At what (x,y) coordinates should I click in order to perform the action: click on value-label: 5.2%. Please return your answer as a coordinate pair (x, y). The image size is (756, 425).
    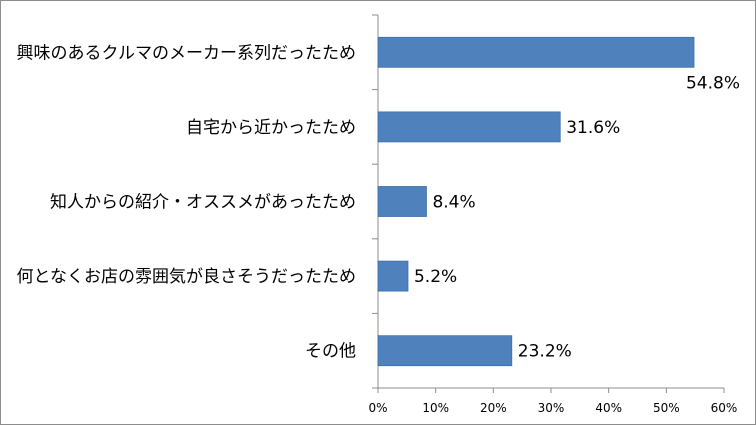
    Looking at the image, I should click on (435, 277).